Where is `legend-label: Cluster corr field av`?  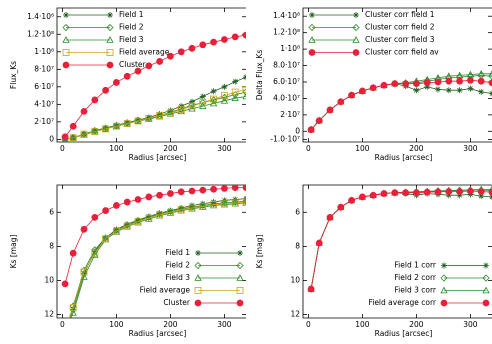
legend-label: Cluster corr field av is located at coordinates (402, 52).